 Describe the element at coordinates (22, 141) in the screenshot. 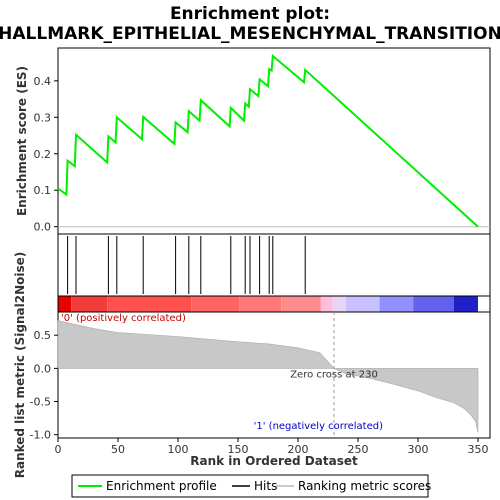

I see `es-axis-label: Enrichment score (ES)` at that location.